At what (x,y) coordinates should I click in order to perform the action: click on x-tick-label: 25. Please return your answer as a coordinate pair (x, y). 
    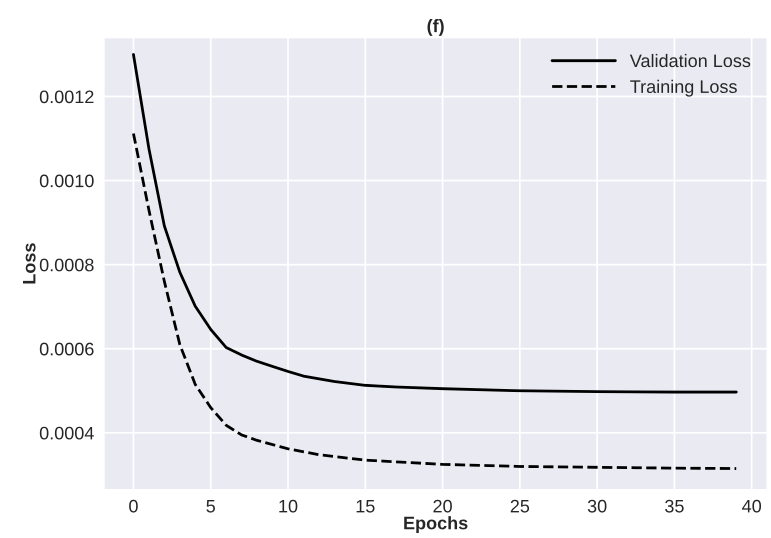
    Looking at the image, I should click on (520, 506).